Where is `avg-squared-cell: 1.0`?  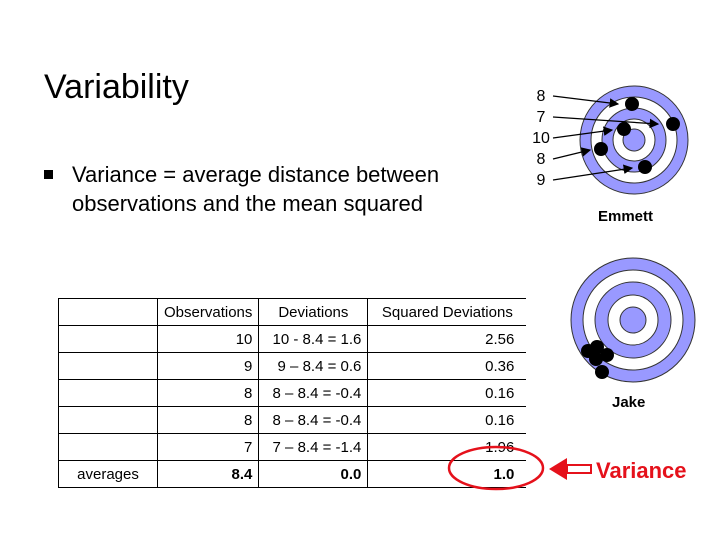
avg-squared-cell: 1.0 is located at coordinates (447, 474).